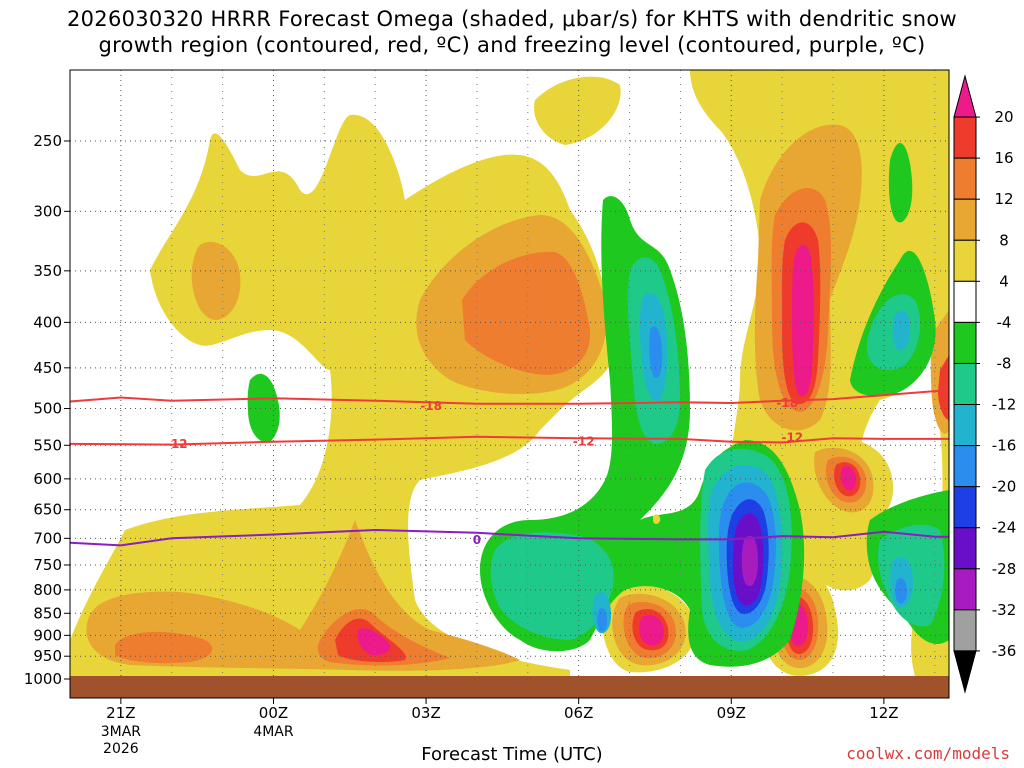  What do you see at coordinates (965, 96) in the screenshot?
I see `colorbar-cell-top` at bounding box center [965, 96].